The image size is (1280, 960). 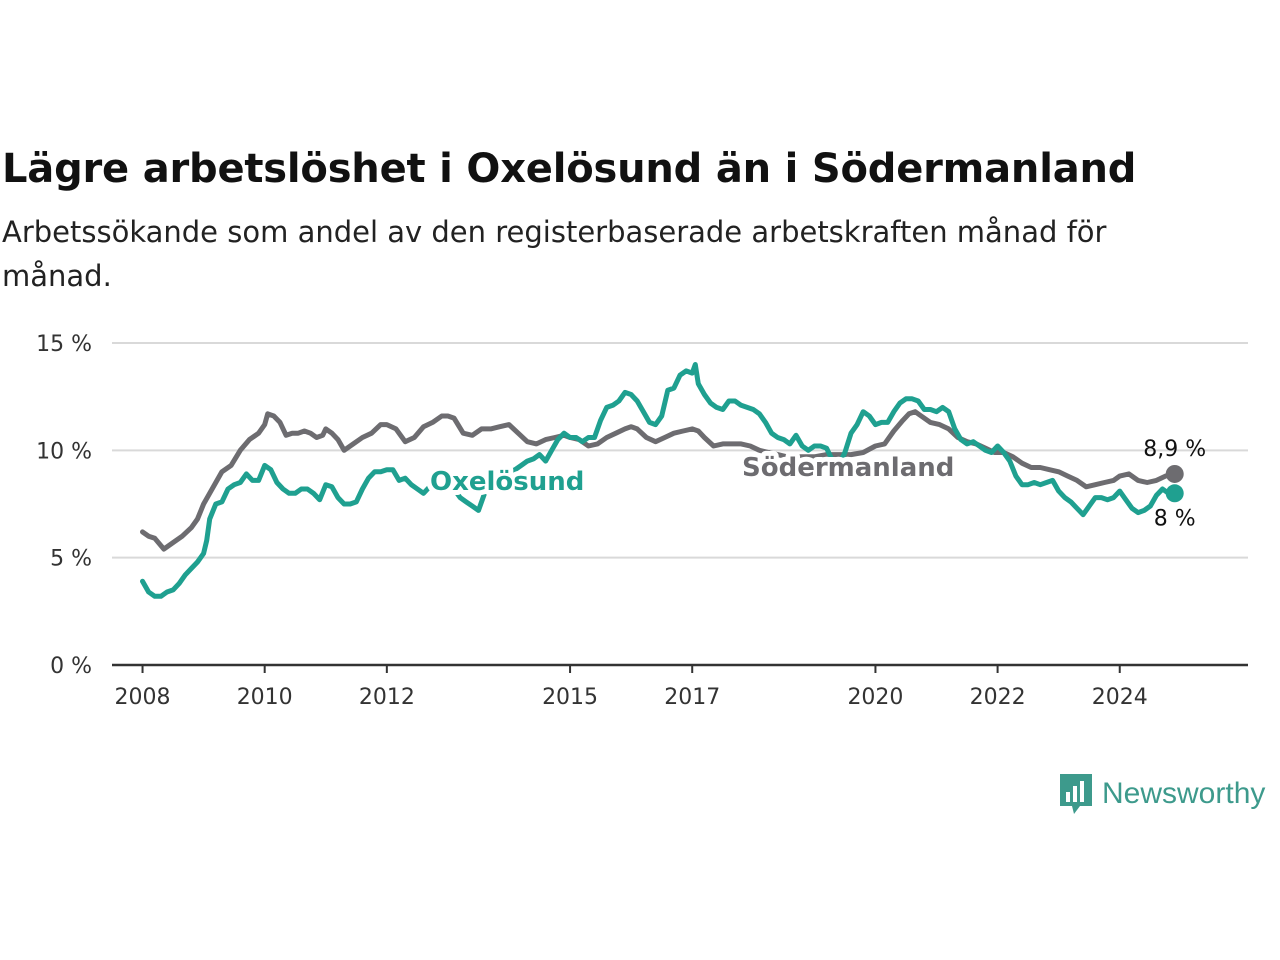 I want to click on series-label-sodermanland: Södermanland, so click(x=848, y=468).